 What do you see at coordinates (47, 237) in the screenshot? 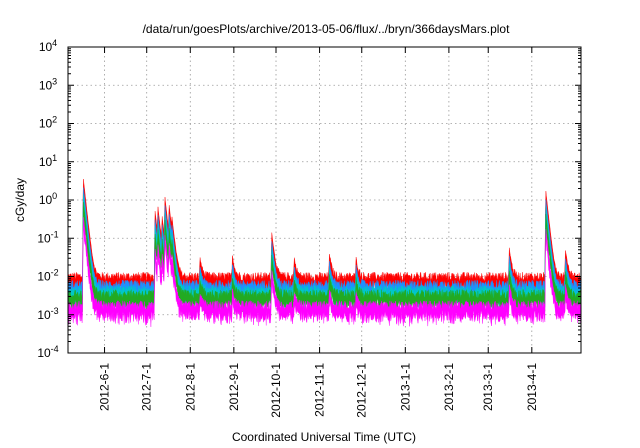
I see `y-tick-label: 10⁻¹` at bounding box center [47, 237].